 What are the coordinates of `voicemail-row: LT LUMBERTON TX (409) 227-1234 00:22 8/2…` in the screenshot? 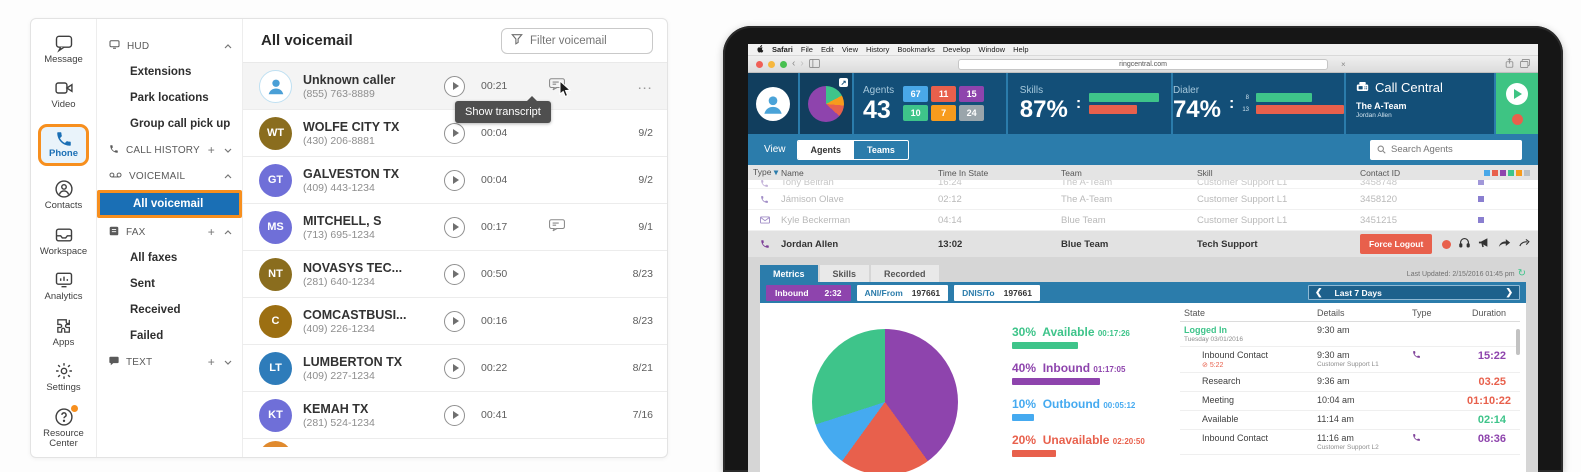 It's located at (455, 368).